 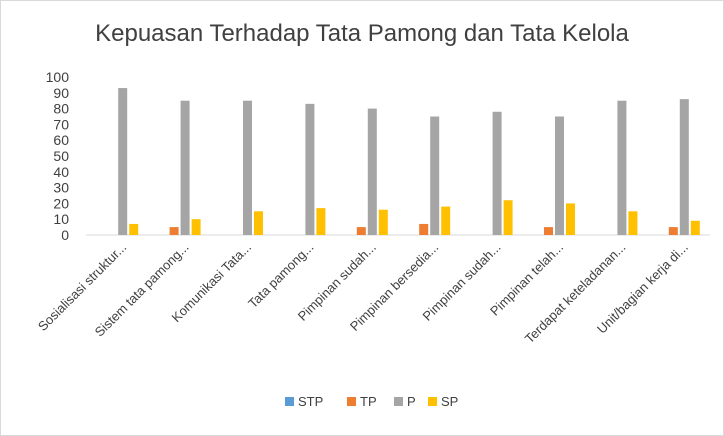 I want to click on legend-label-p: P, so click(x=411, y=401).